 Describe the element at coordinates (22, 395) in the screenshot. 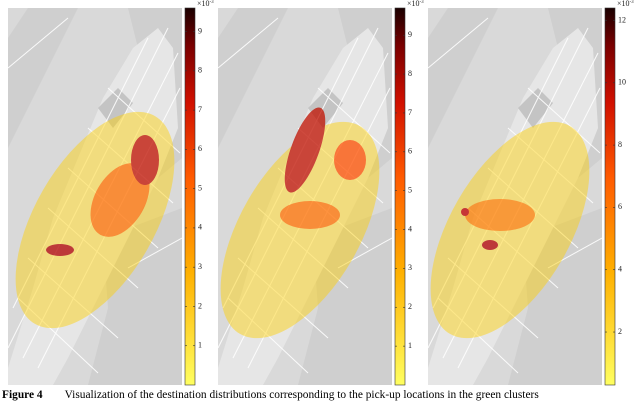

I see `caption-label: Figure 4` at that location.